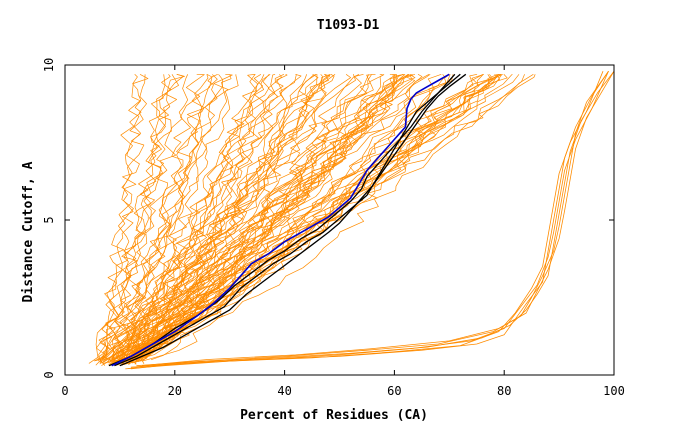  Describe the element at coordinates (49, 65) in the screenshot. I see `y-tick-label: 10` at that location.